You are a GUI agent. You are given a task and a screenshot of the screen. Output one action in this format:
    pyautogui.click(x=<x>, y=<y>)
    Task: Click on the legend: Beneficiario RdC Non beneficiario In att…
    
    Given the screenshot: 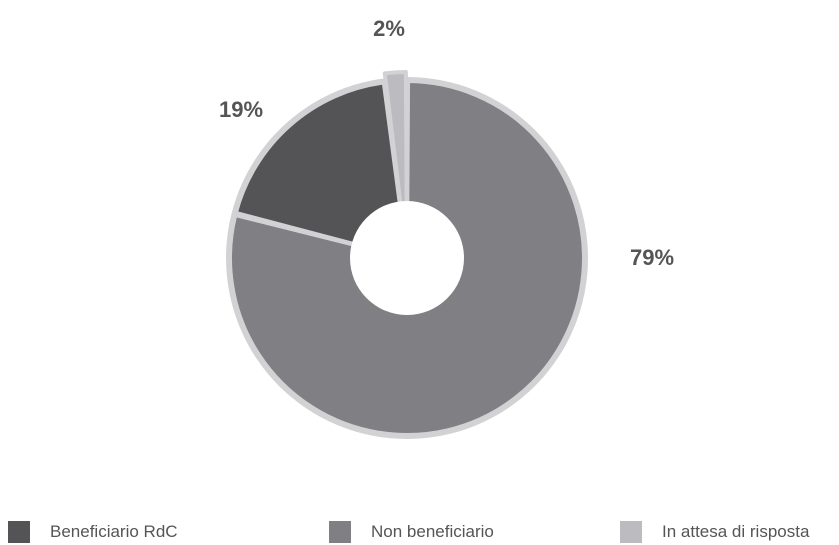 What is the action you would take?
    pyautogui.click(x=419, y=531)
    